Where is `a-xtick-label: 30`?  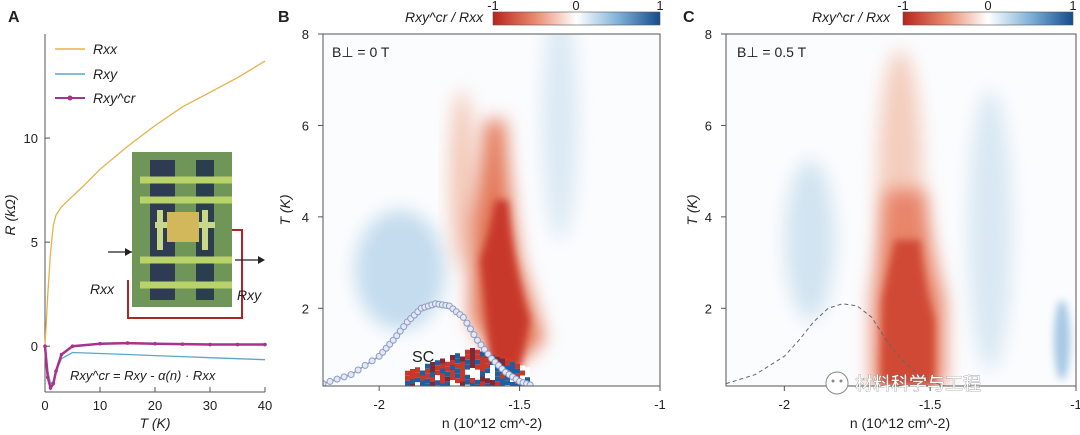
a-xtick-label: 30 is located at coordinates (210, 405).